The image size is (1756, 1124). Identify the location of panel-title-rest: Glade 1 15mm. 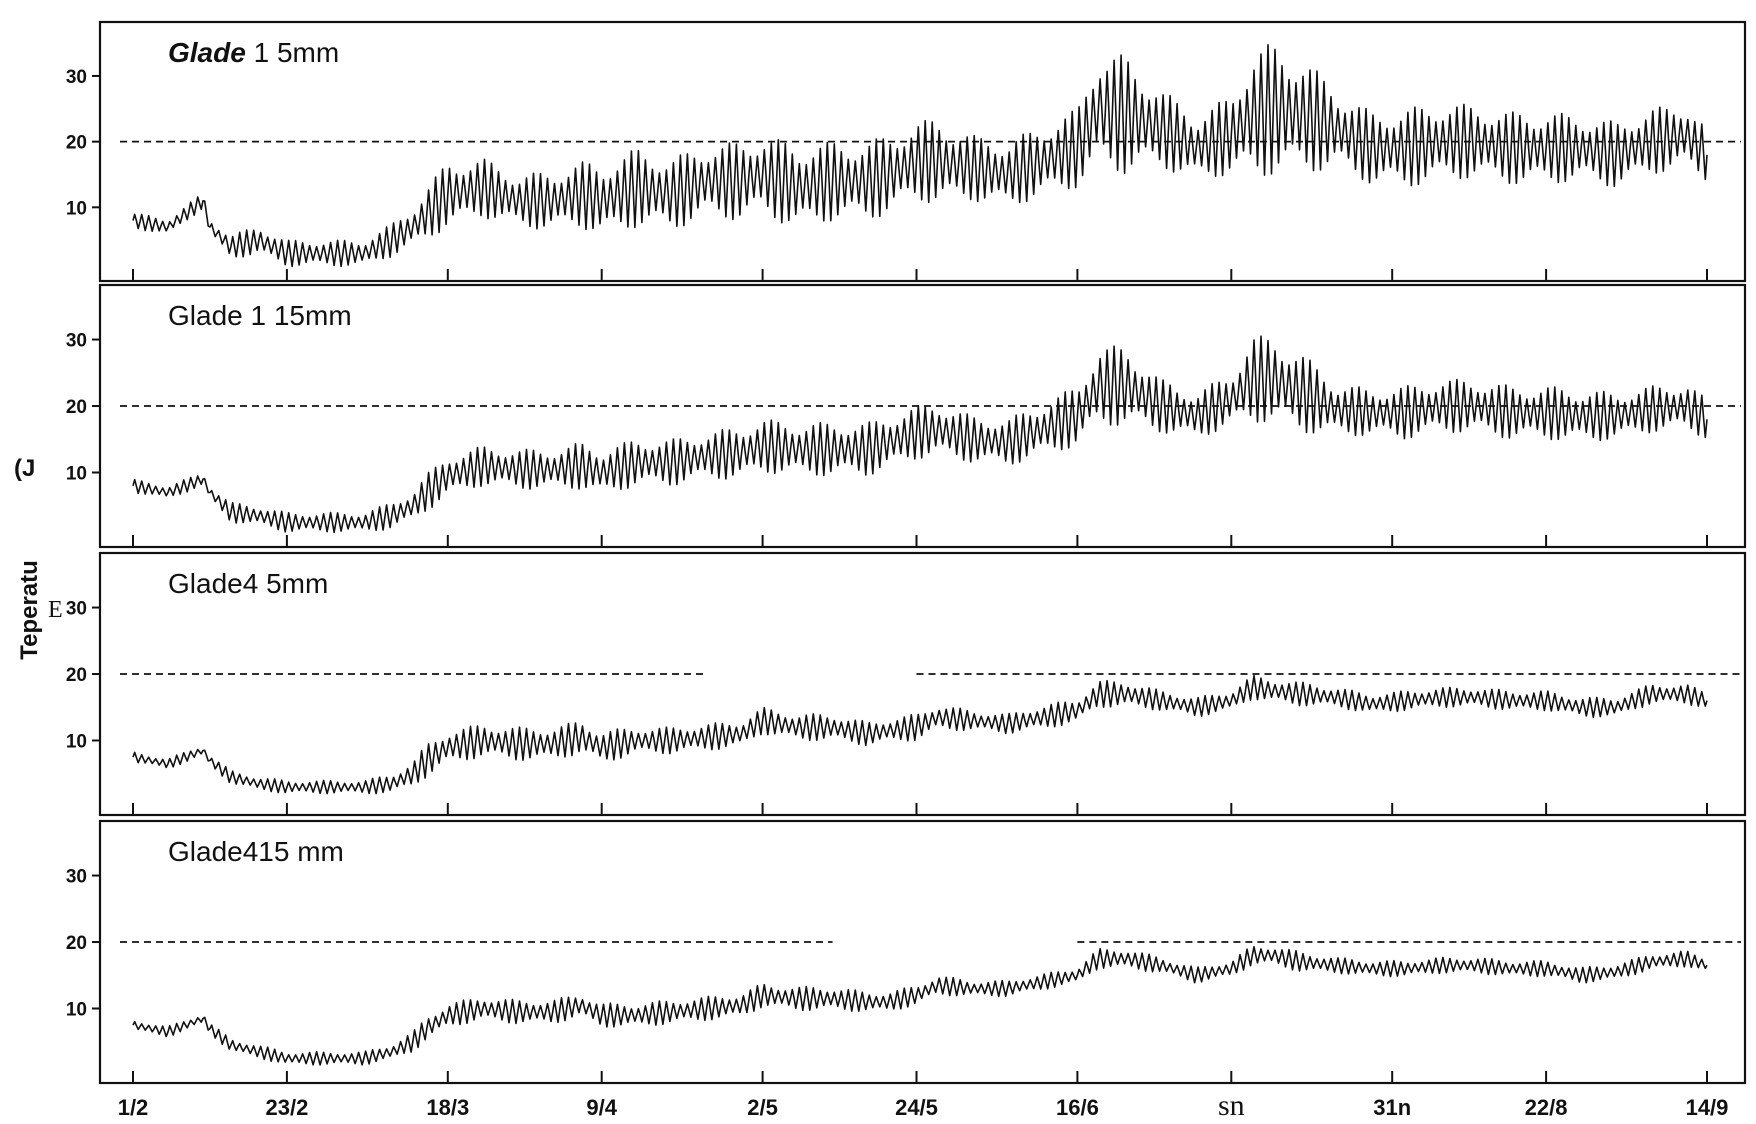
(260, 315).